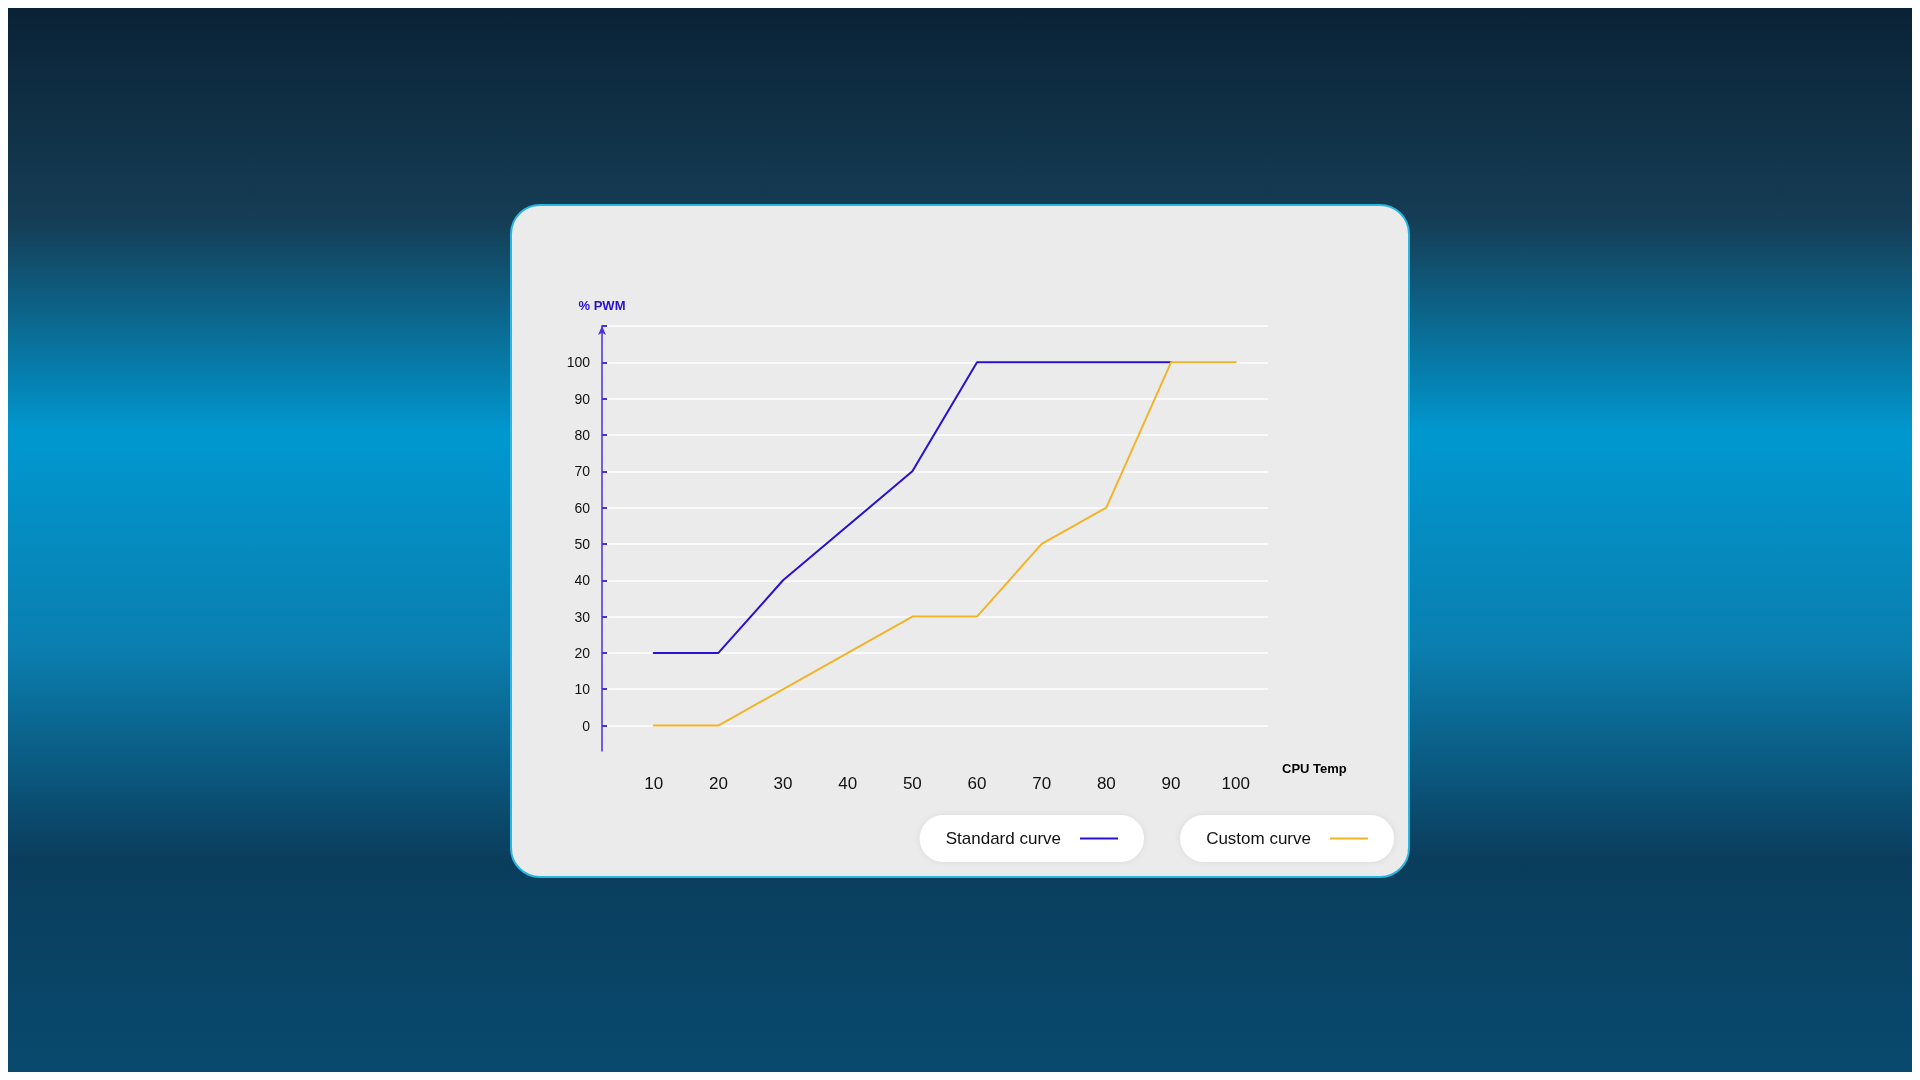  What do you see at coordinates (1042, 783) in the screenshot?
I see `x-tick-label: 70` at bounding box center [1042, 783].